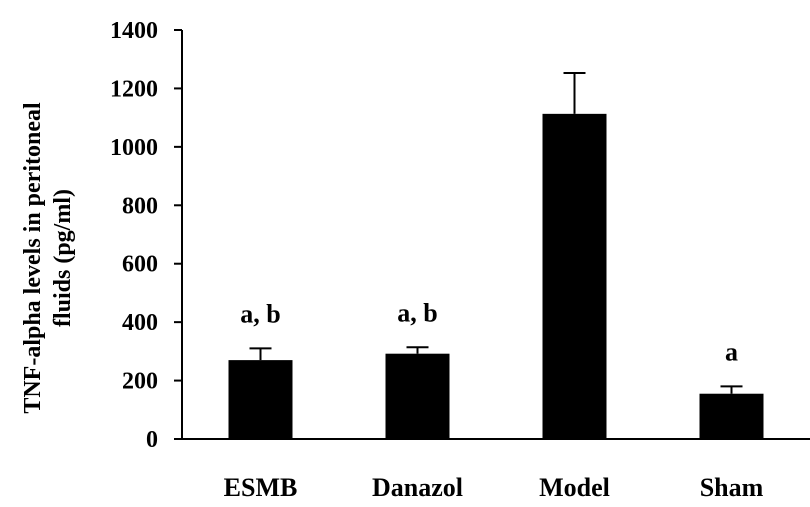  I want to click on bar-esmb, so click(260, 399).